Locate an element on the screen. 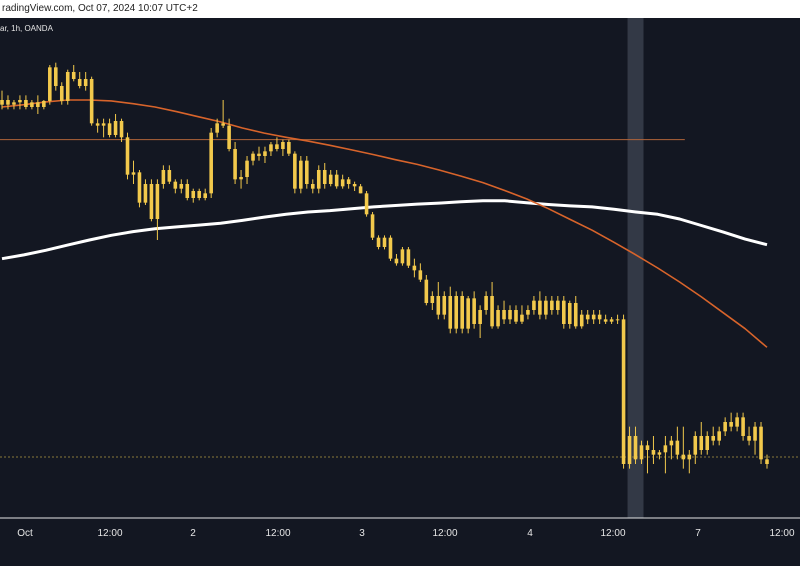 The width and height of the screenshot is (800, 566). x-axis: Oct 12:00 2 12:00 3 12:00 4 12:00 7 12:00 is located at coordinates (406, 533).